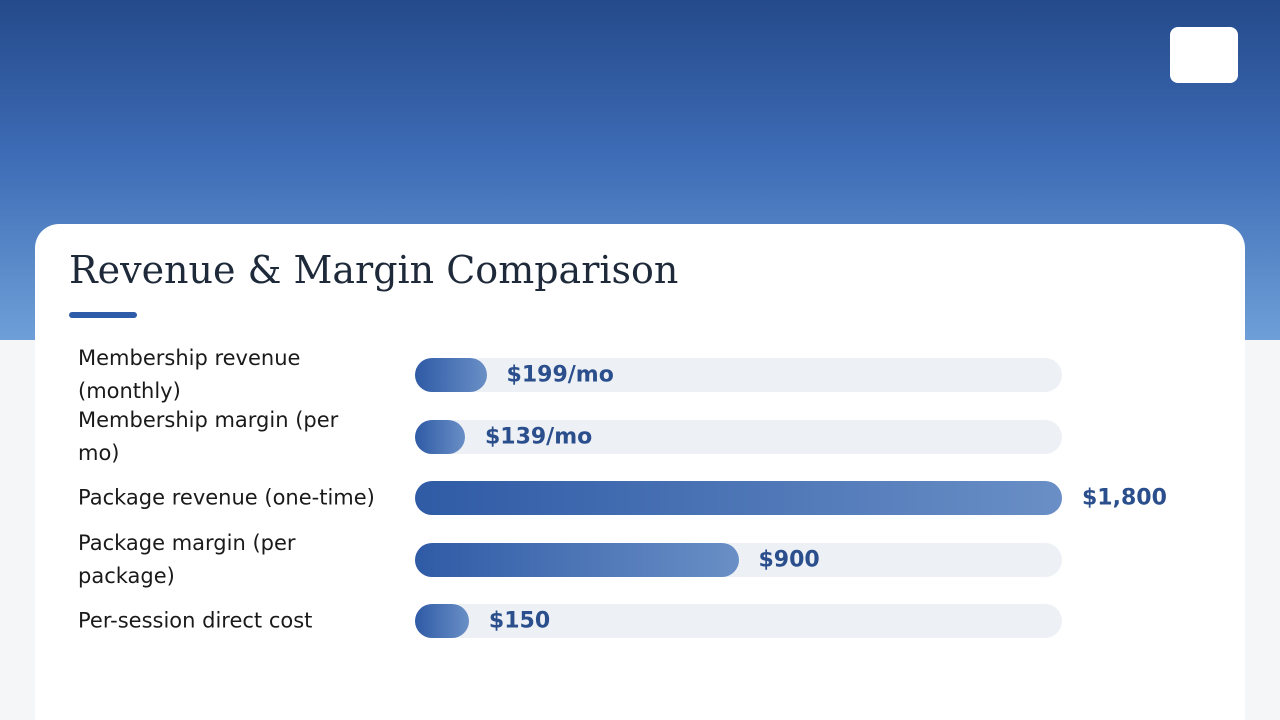  I want to click on value-label: $900, so click(789, 559).